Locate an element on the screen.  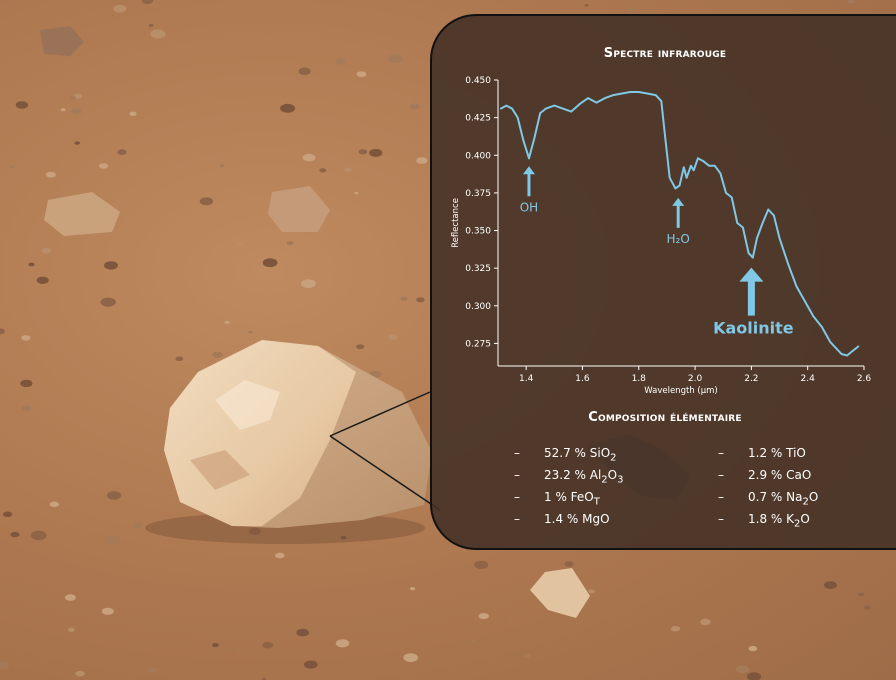
composition-item: – 23.2 % Al2O3 is located at coordinates (569, 476).